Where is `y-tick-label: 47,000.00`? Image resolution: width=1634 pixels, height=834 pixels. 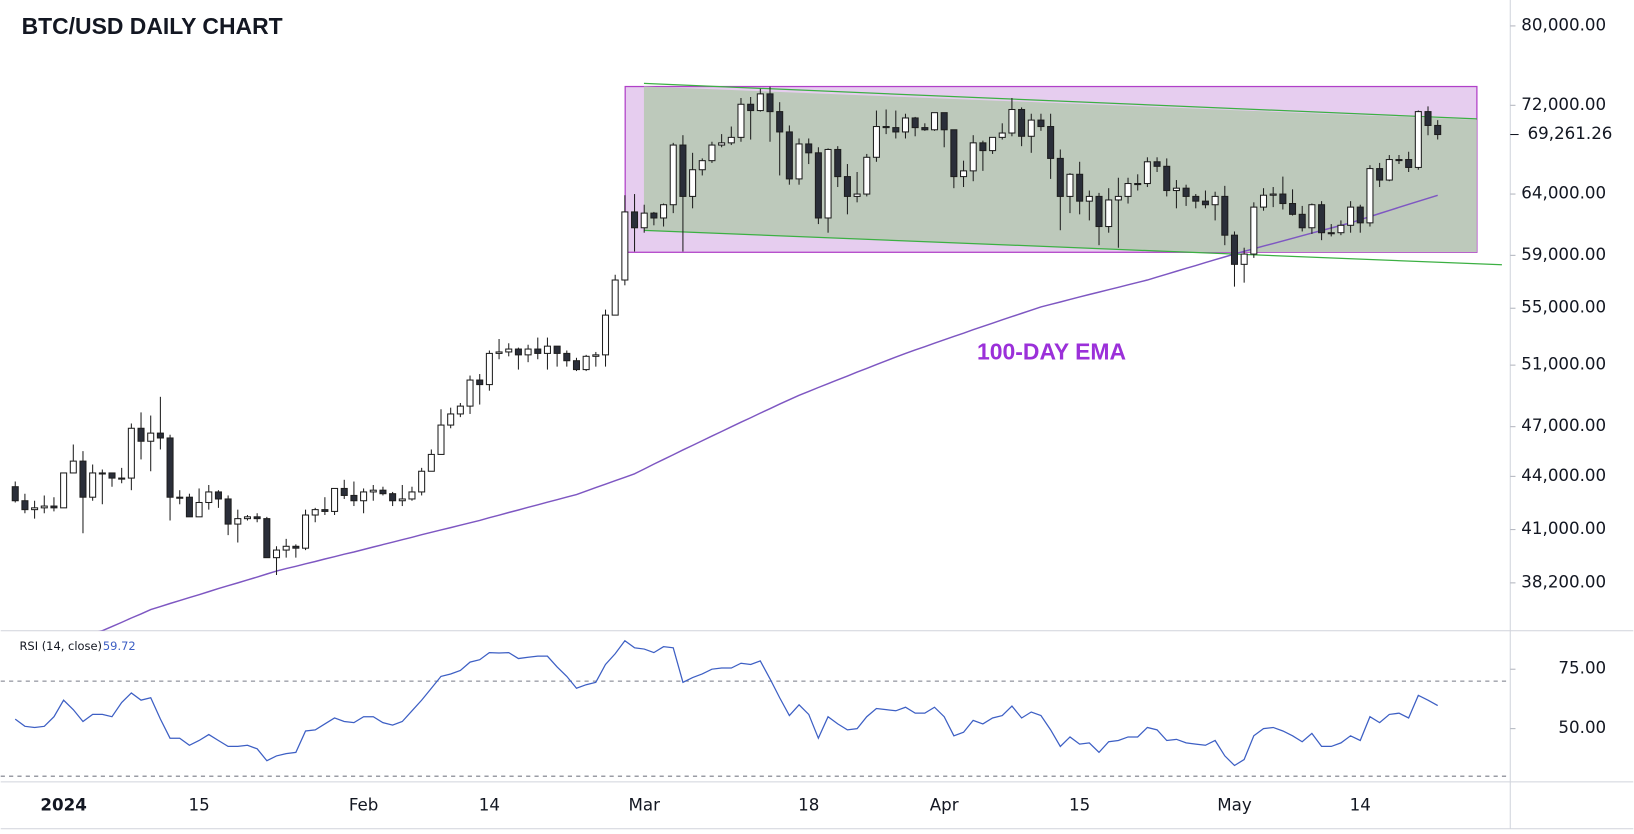 y-tick-label: 47,000.00 is located at coordinates (1563, 425).